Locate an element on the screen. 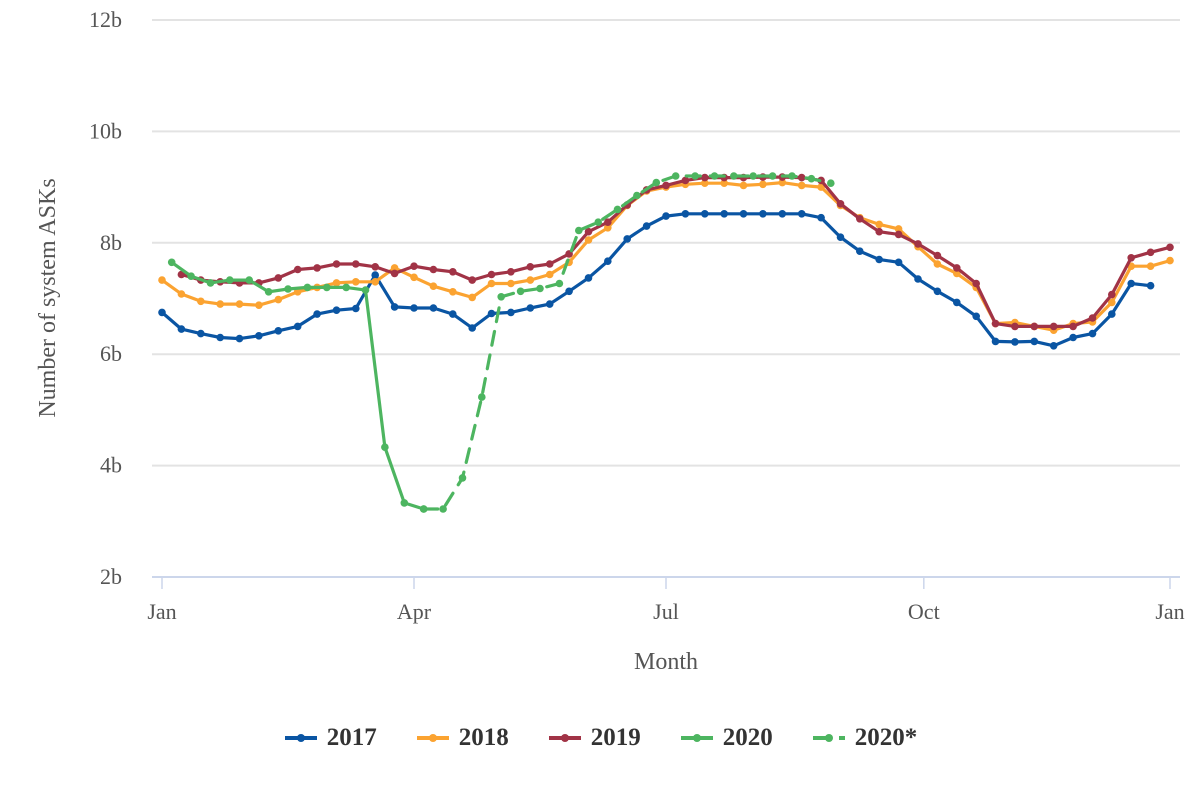 The height and width of the screenshot is (800, 1200). legend-label: 2019 is located at coordinates (615, 737).